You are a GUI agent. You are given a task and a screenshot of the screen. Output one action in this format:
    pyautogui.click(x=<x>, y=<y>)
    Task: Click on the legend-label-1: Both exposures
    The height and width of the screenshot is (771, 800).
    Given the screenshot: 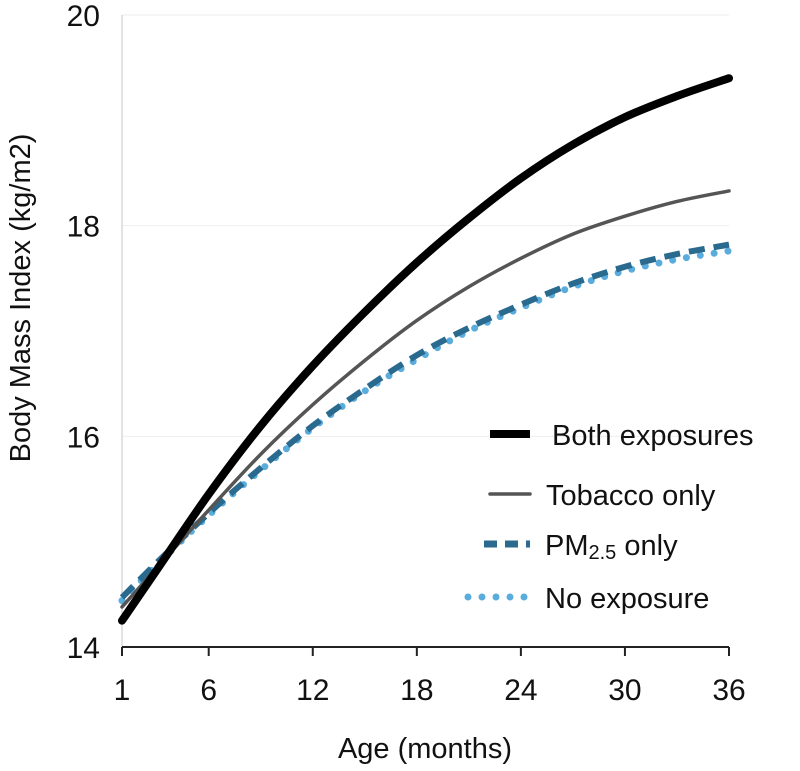 What is the action you would take?
    pyautogui.click(x=653, y=436)
    